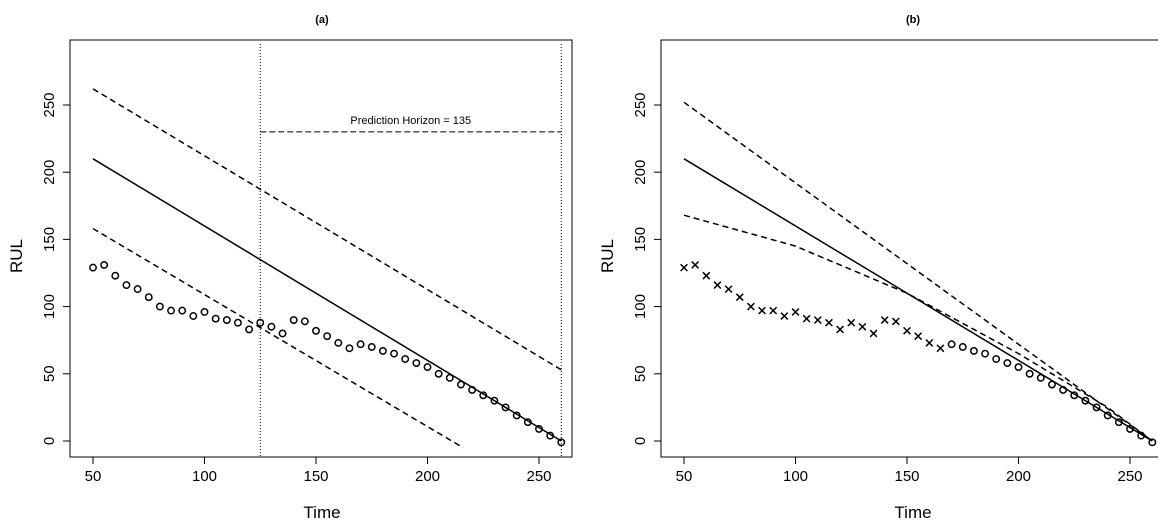 Image resolution: width=1158 pixels, height=527 pixels. I want to click on x-tick-label: 100, so click(204, 476).